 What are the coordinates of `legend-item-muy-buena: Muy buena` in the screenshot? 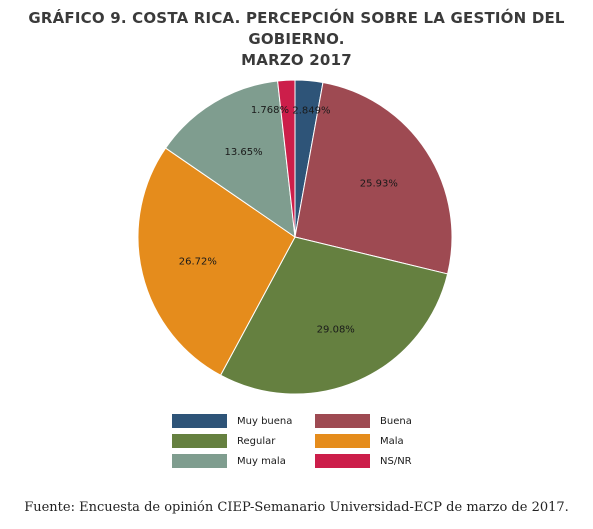 It's located at (243, 421).